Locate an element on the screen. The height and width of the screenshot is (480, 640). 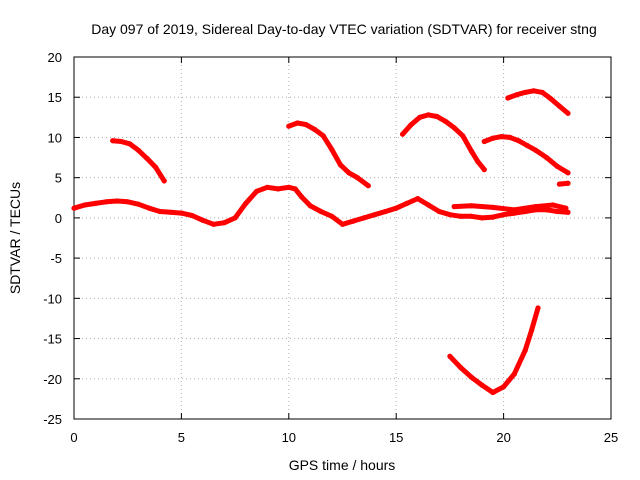
x-tick-label: 20 is located at coordinates (503, 437).